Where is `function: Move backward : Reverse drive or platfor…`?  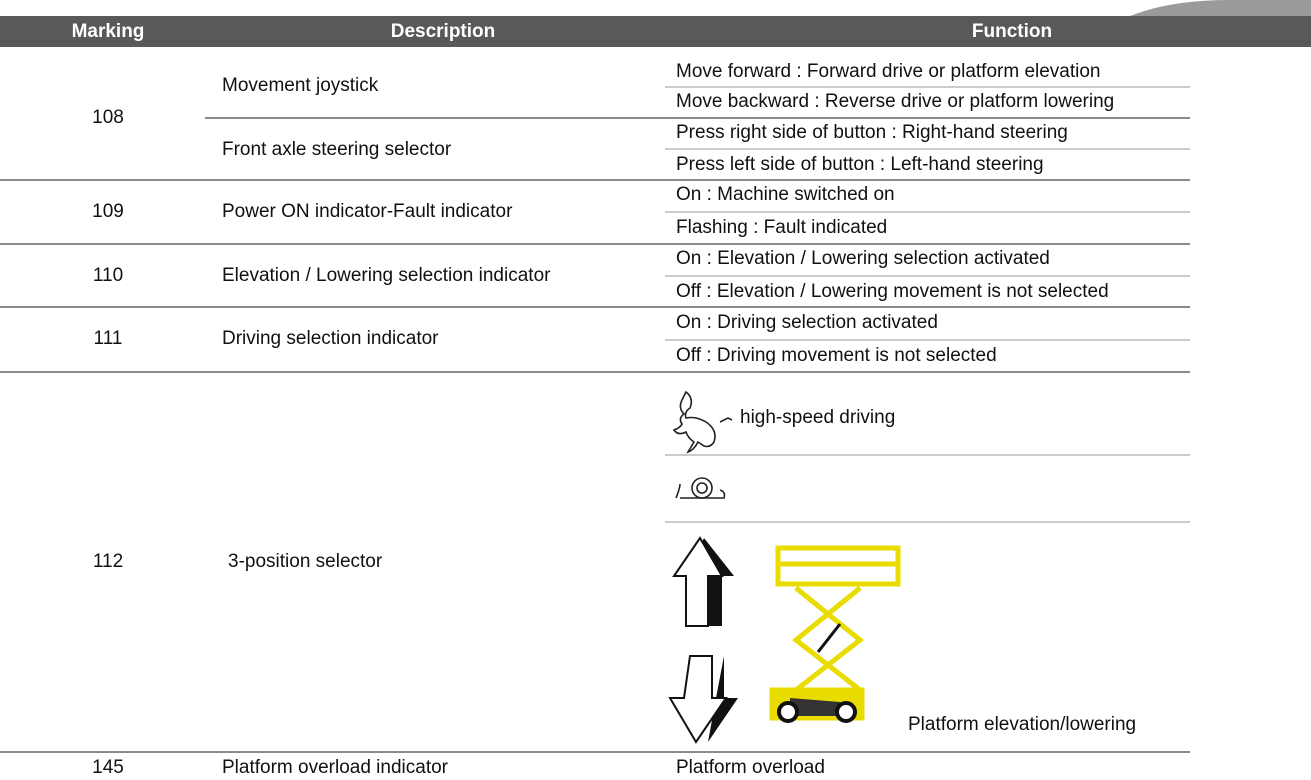
function: Move backward : Reverse drive or platfor… is located at coordinates (895, 101).